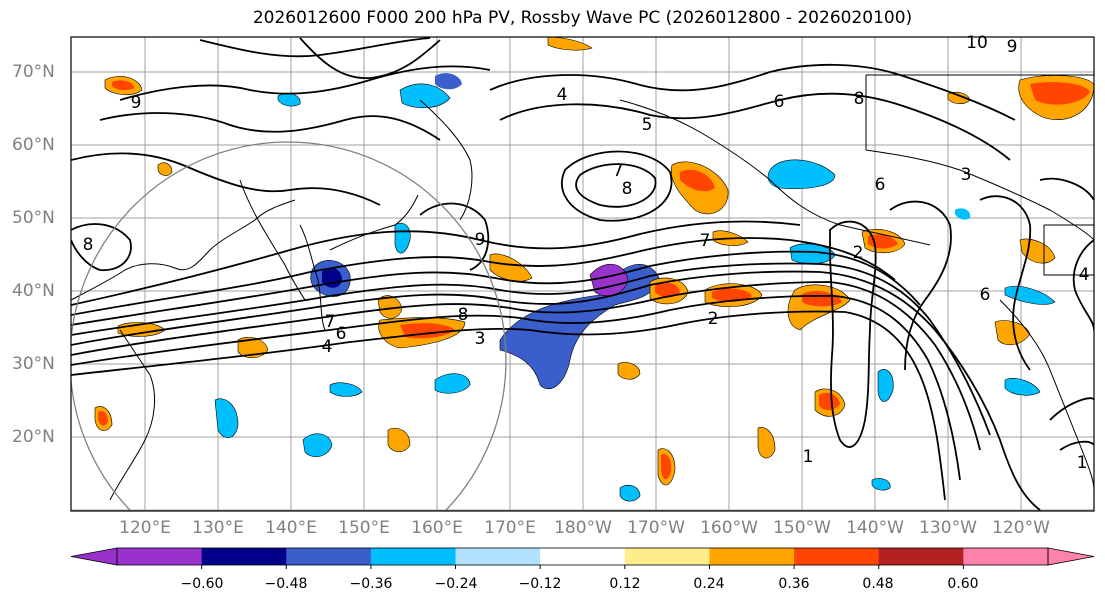 This screenshot has width=1105, height=604. What do you see at coordinates (963, 584) in the screenshot?
I see `colorbar-tick-label: 0.60` at bounding box center [963, 584].